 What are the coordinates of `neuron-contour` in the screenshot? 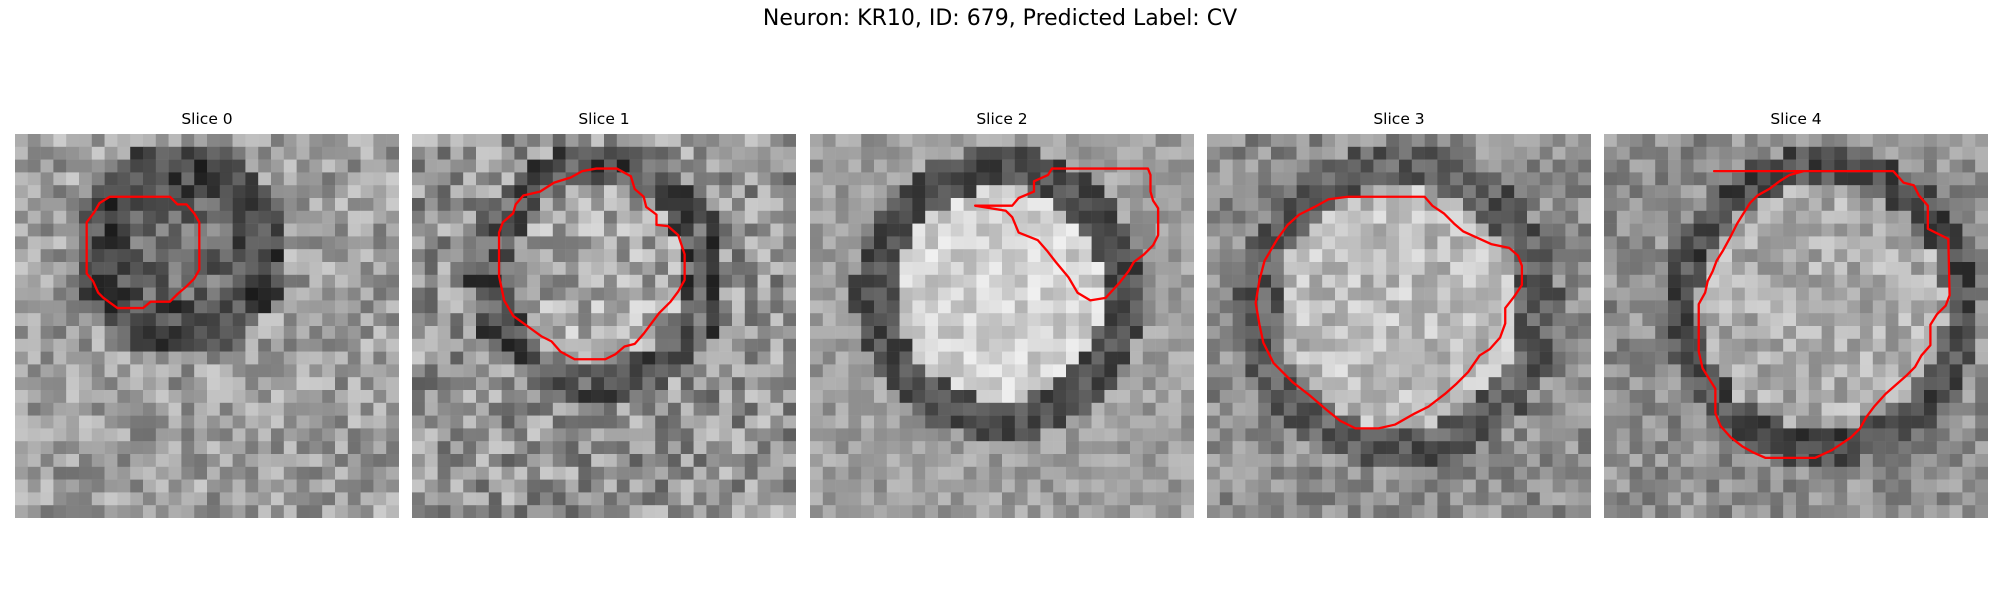 It's located at (143, 252).